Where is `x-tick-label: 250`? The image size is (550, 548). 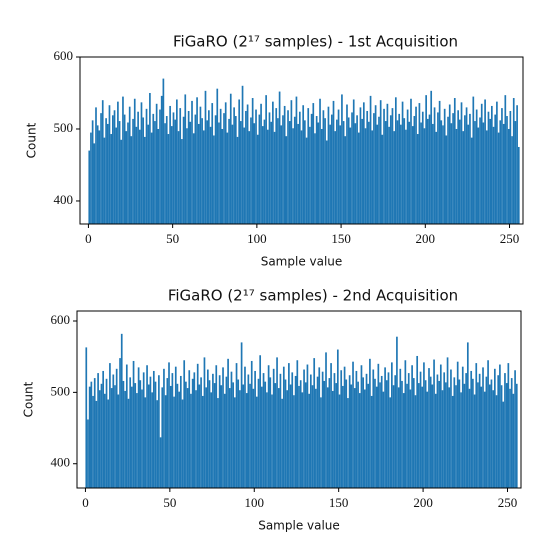 x-tick-label: 250 is located at coordinates (510, 238).